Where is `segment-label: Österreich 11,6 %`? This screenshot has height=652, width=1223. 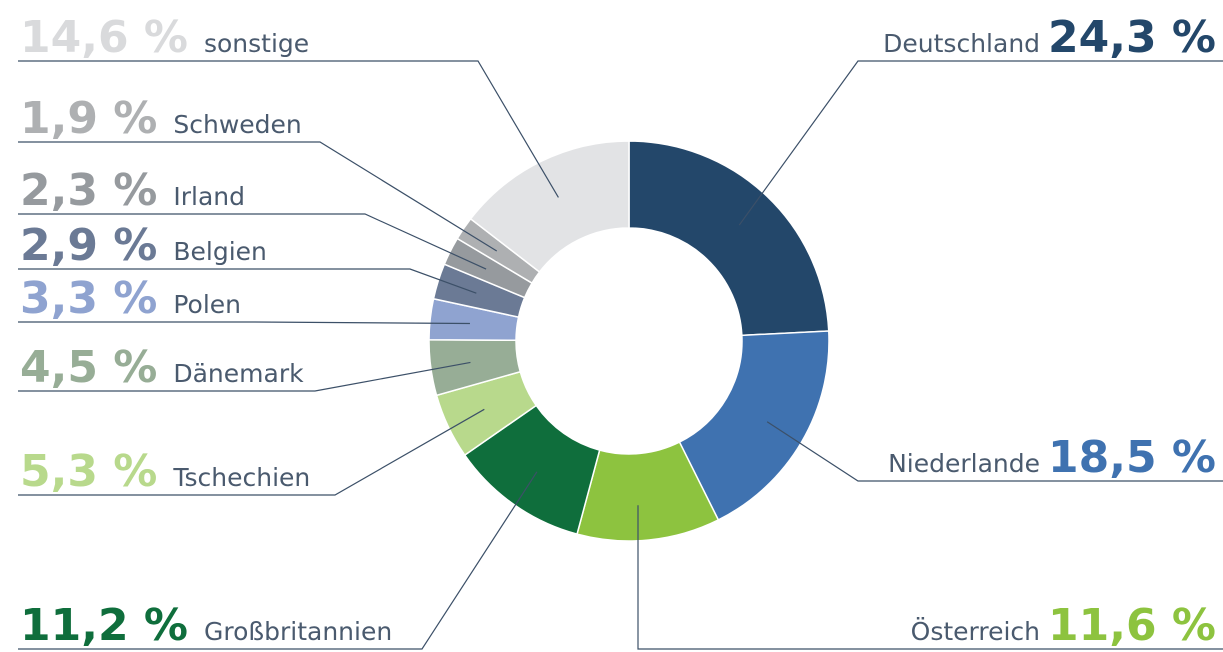 segment-label: Österreich 11,6 % is located at coordinates (1063, 625).